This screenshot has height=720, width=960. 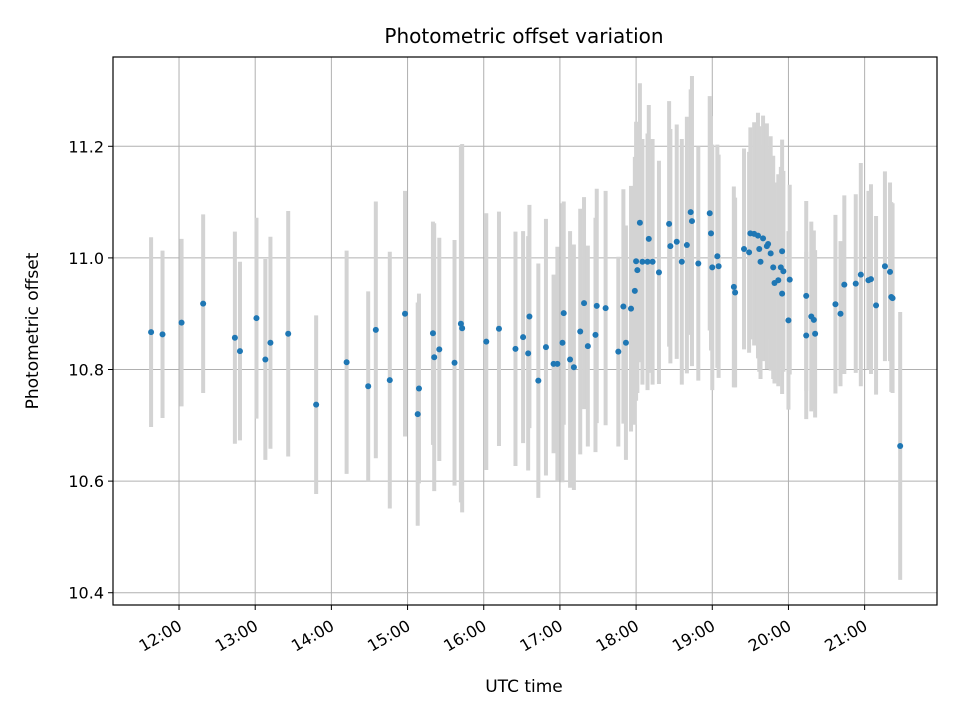 I want to click on y-tick-label: 10.6, so click(x=86, y=481).